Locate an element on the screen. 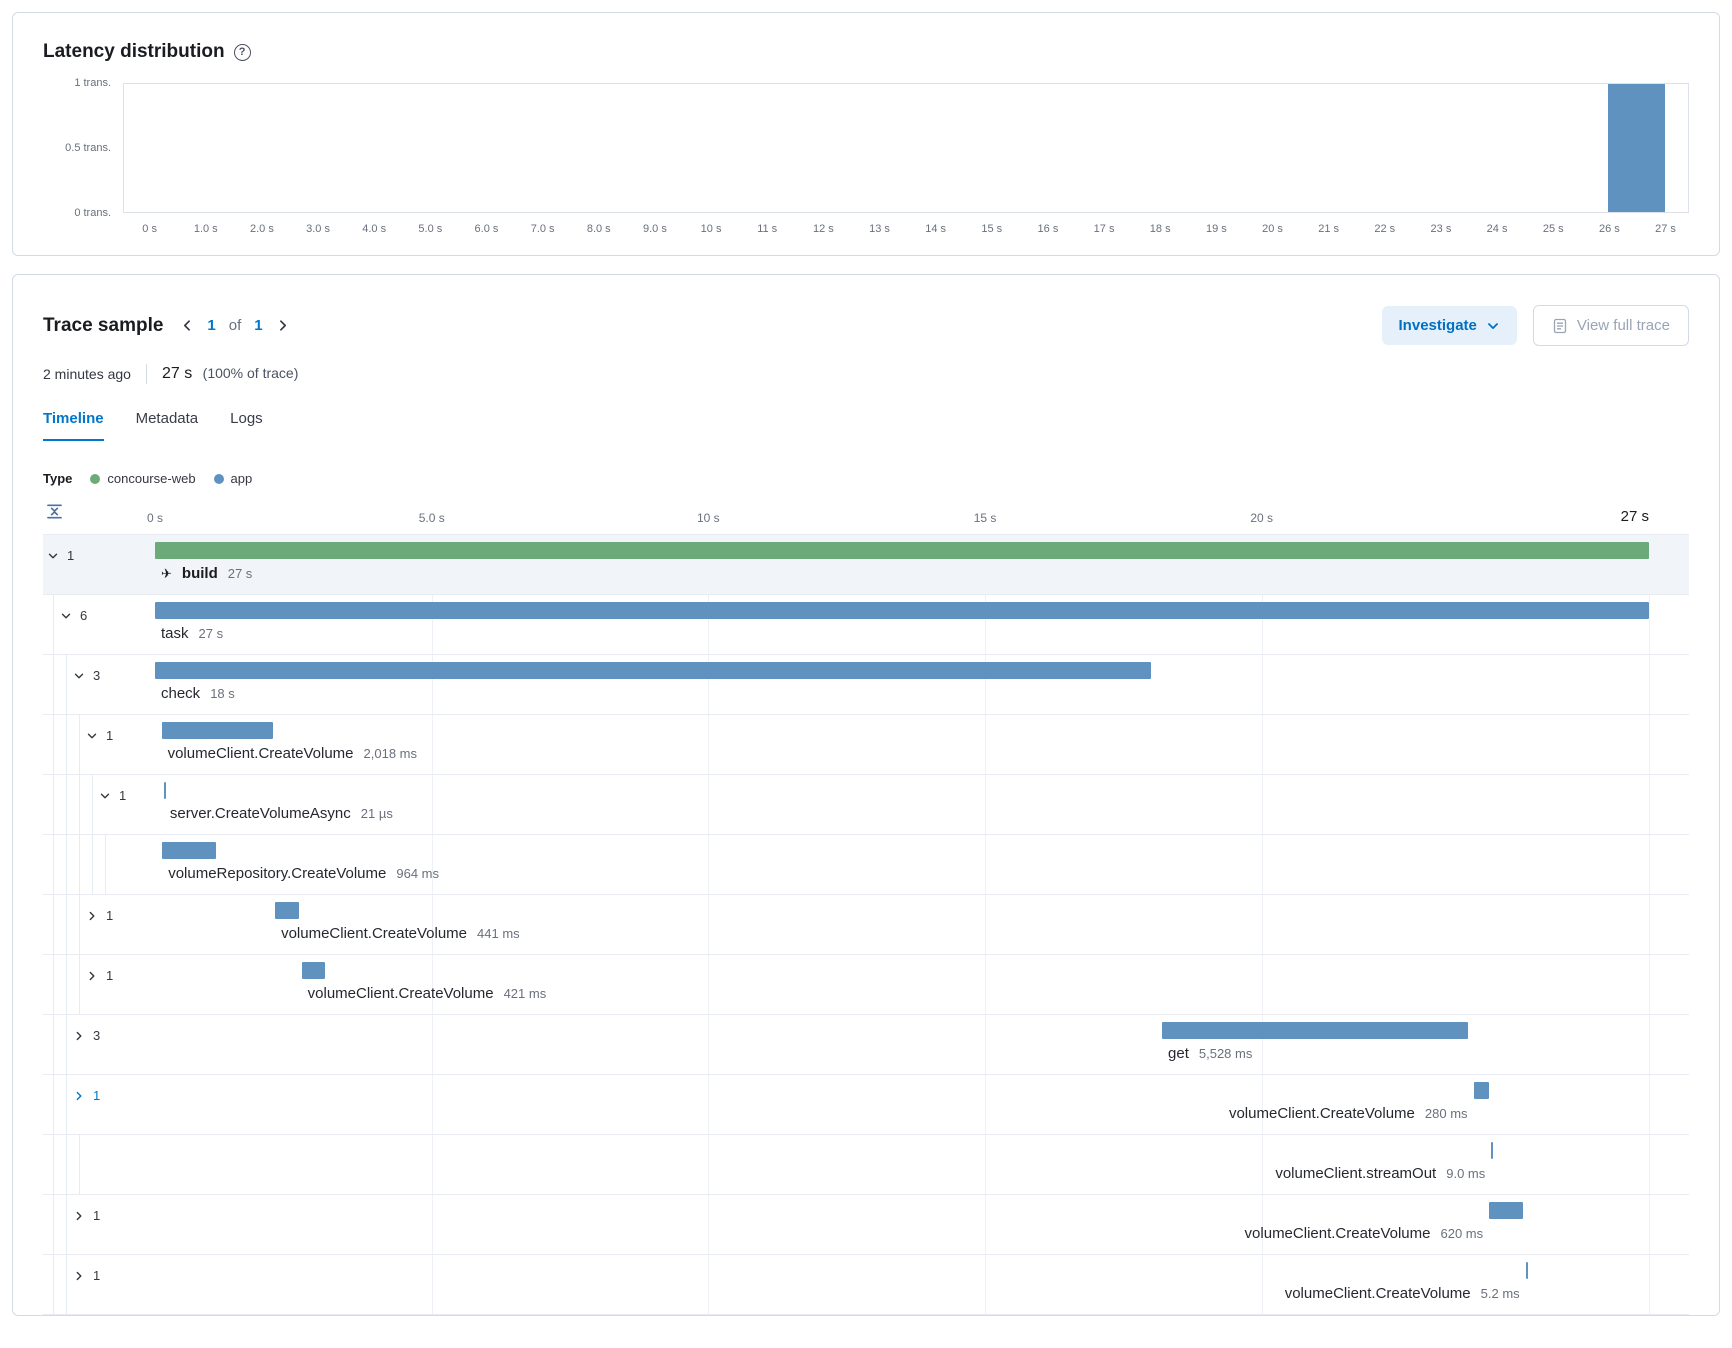  waterfall-row: 1 volumeClient.CreateVolume 441 ms is located at coordinates (866, 925).